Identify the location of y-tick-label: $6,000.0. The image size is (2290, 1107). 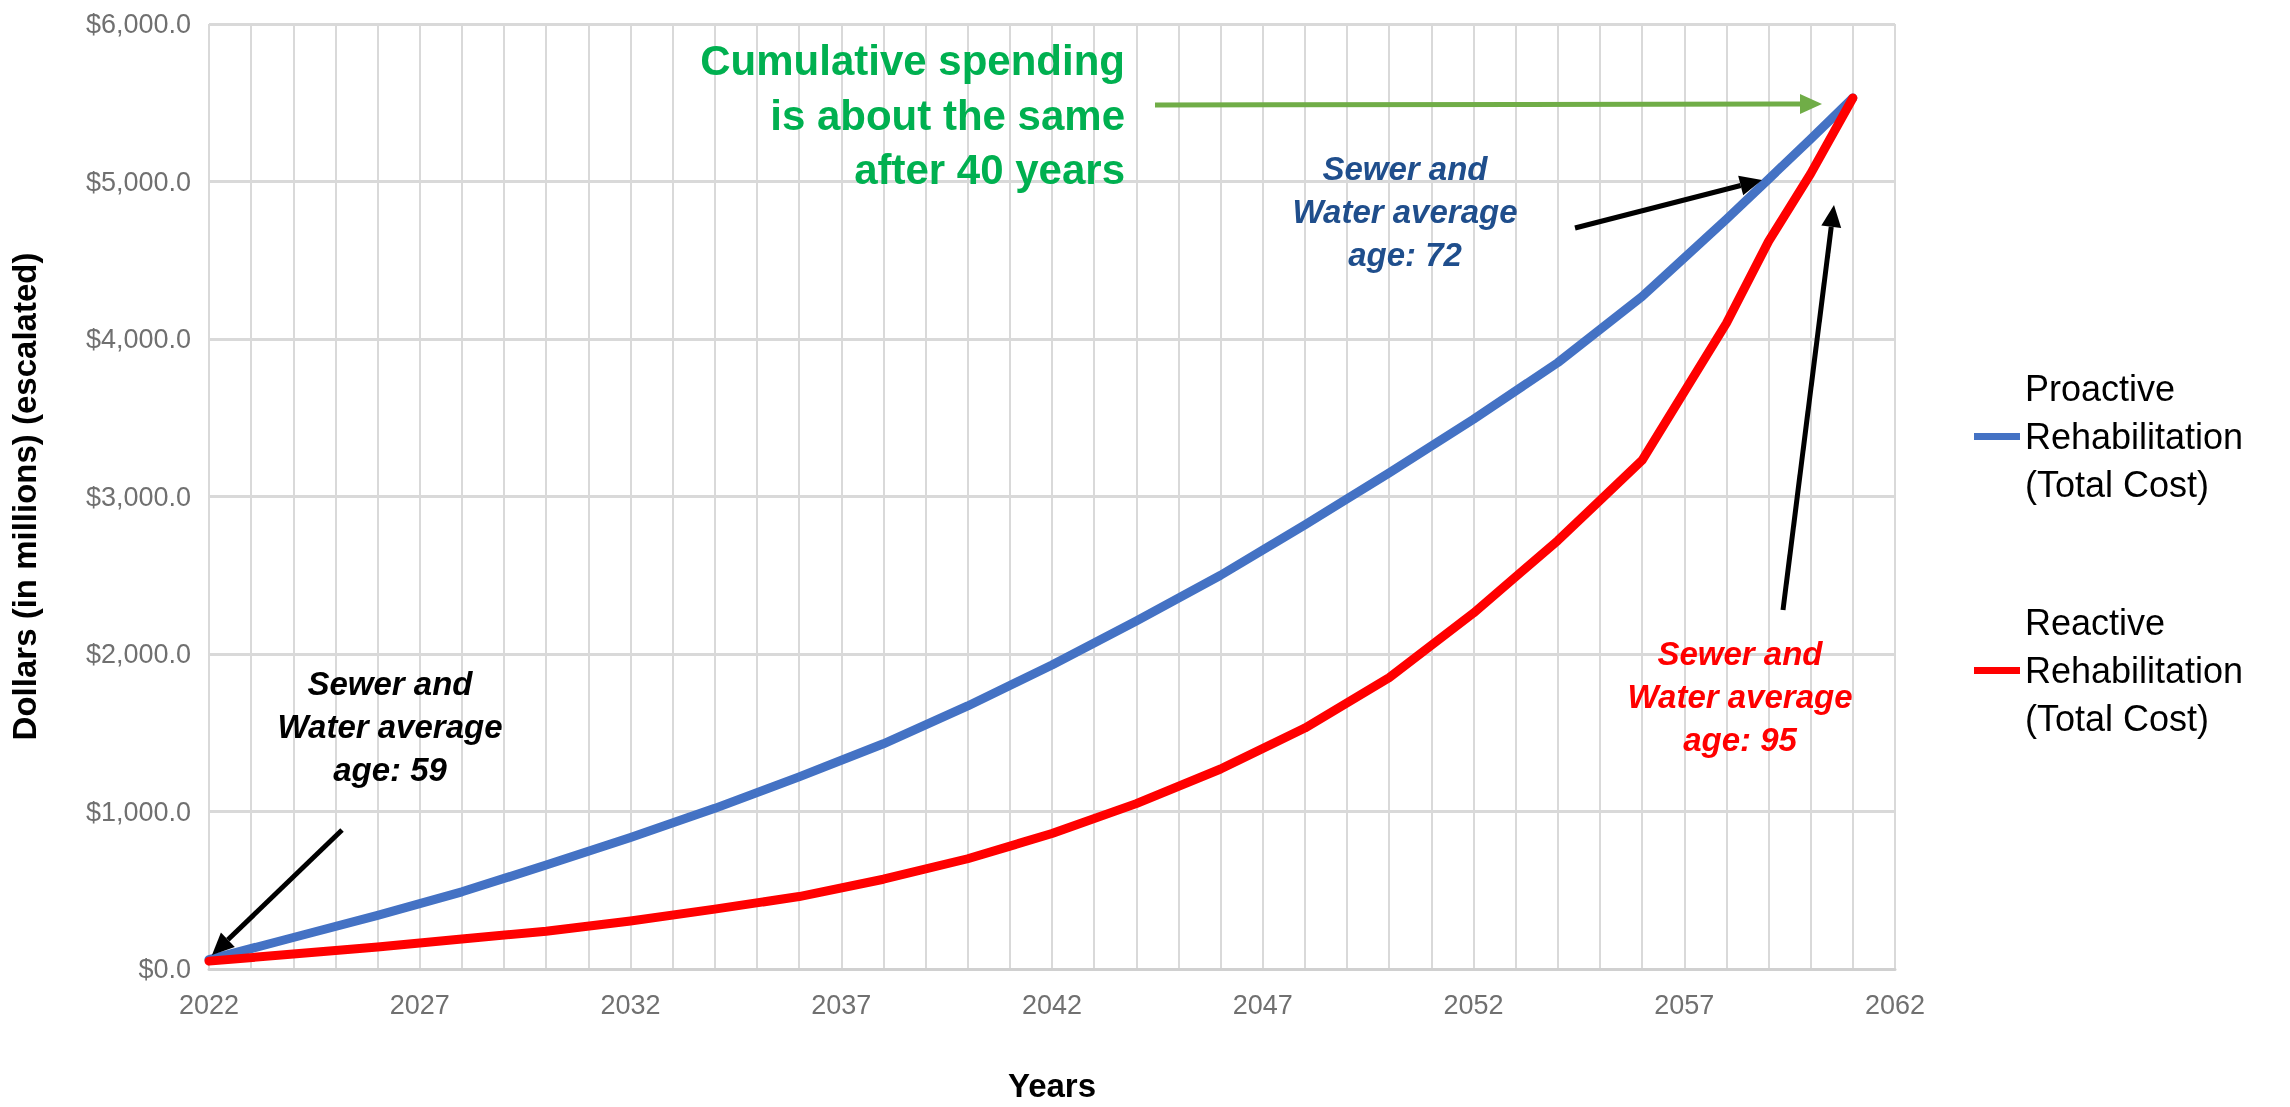
(138, 24).